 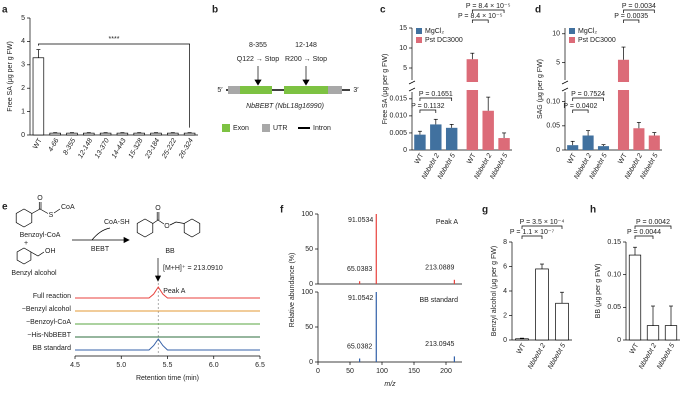 I want to click on panel-label: c, so click(x=383, y=10).